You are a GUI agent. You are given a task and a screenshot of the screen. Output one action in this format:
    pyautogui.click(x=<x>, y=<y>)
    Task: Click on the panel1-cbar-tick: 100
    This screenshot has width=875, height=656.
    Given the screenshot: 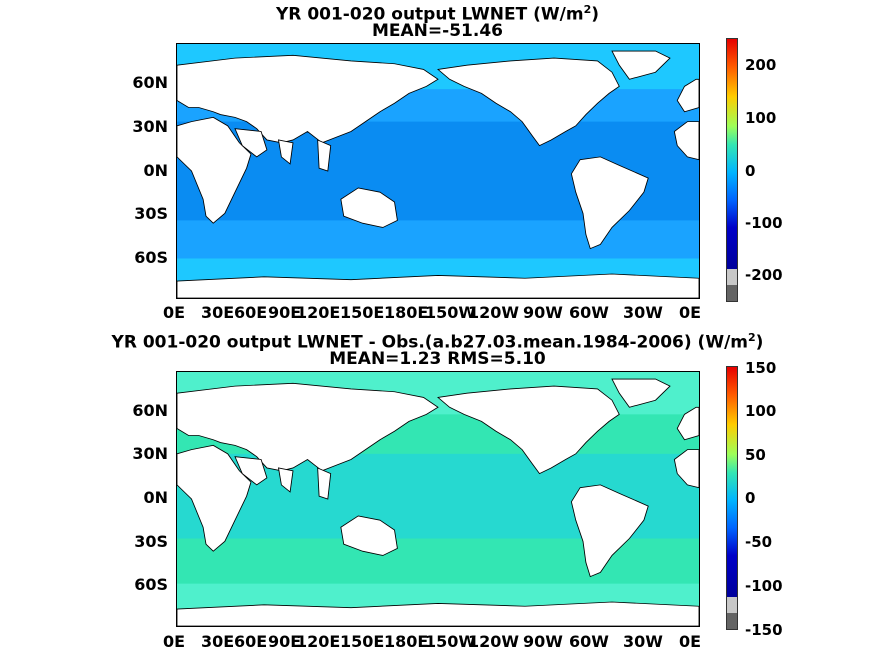 What is the action you would take?
    pyautogui.click(x=761, y=118)
    